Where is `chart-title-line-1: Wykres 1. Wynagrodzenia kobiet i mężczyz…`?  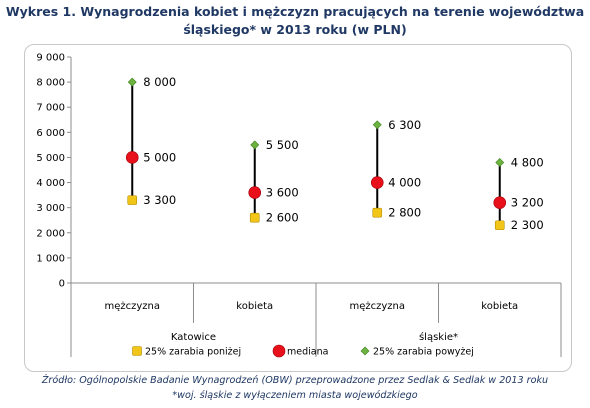
chart-title-line-1: Wykres 1. Wynagrodzenia kobiet i mężczyz… is located at coordinates (295, 11).